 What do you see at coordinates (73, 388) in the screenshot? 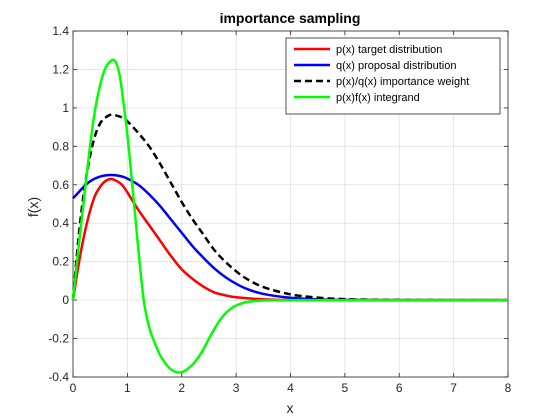
I see `x-tick-label-0: 0` at bounding box center [73, 388].